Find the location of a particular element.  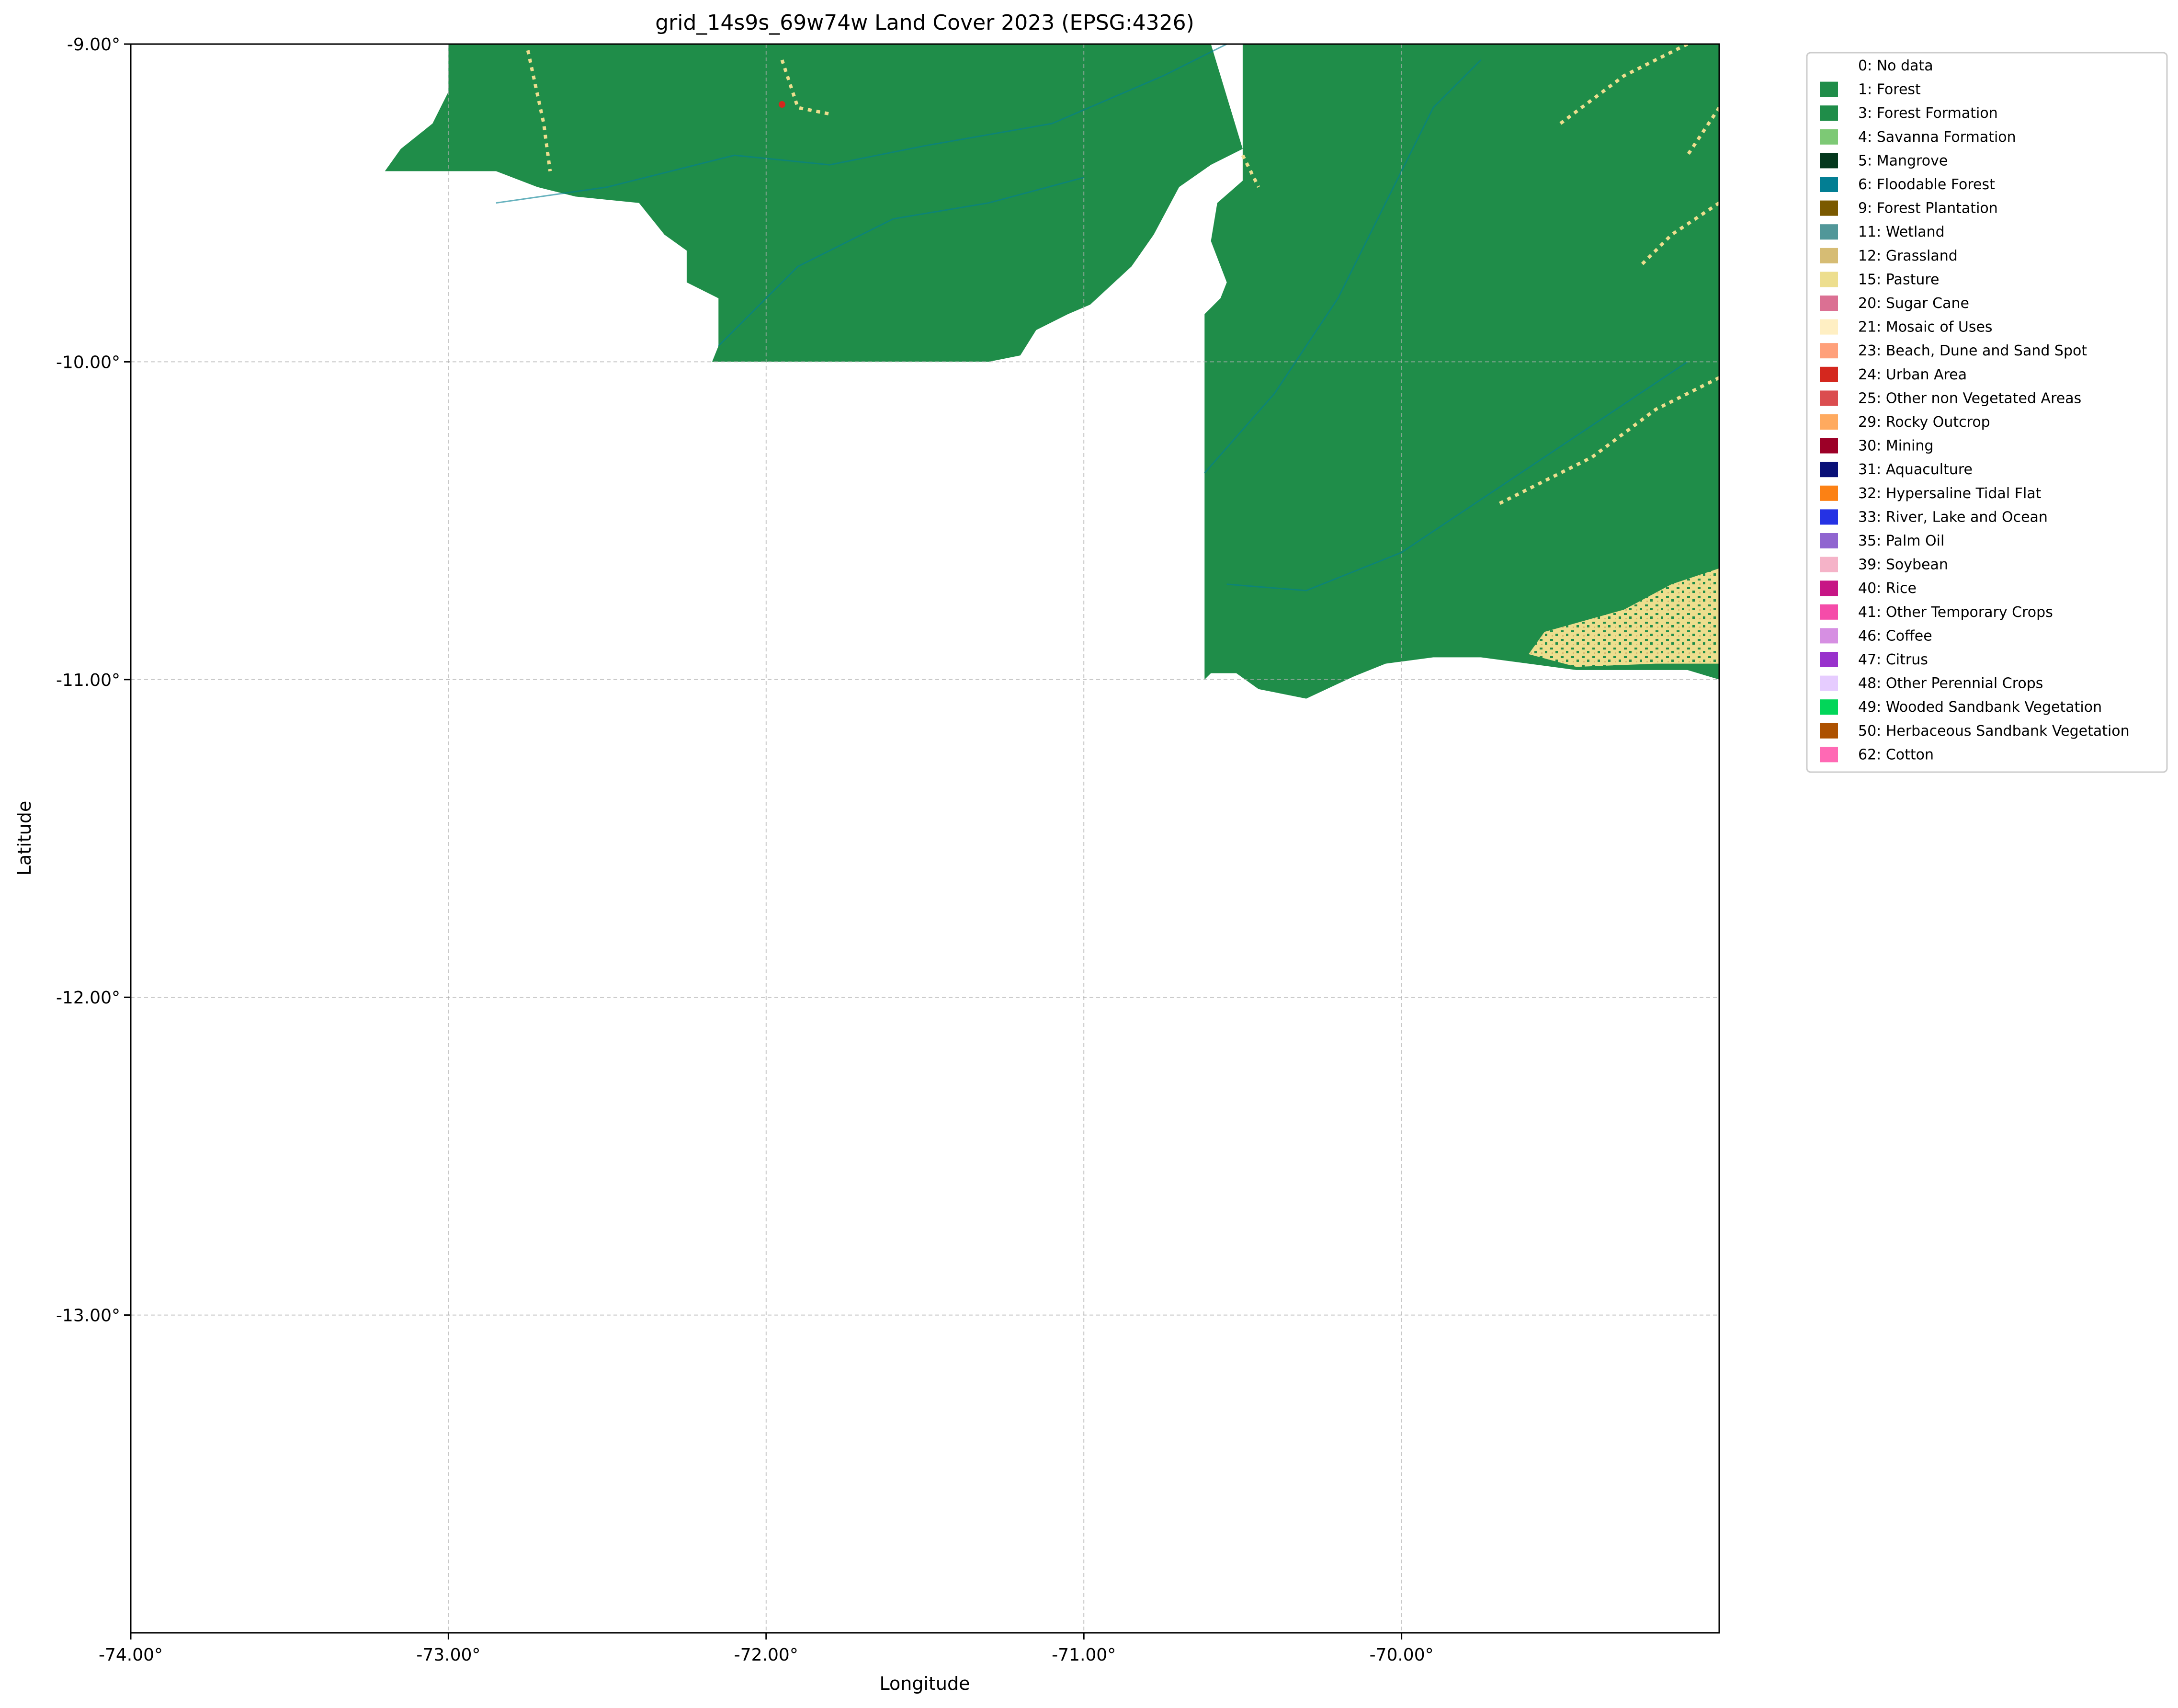

legend-label: 46: Coffee is located at coordinates (1895, 635).